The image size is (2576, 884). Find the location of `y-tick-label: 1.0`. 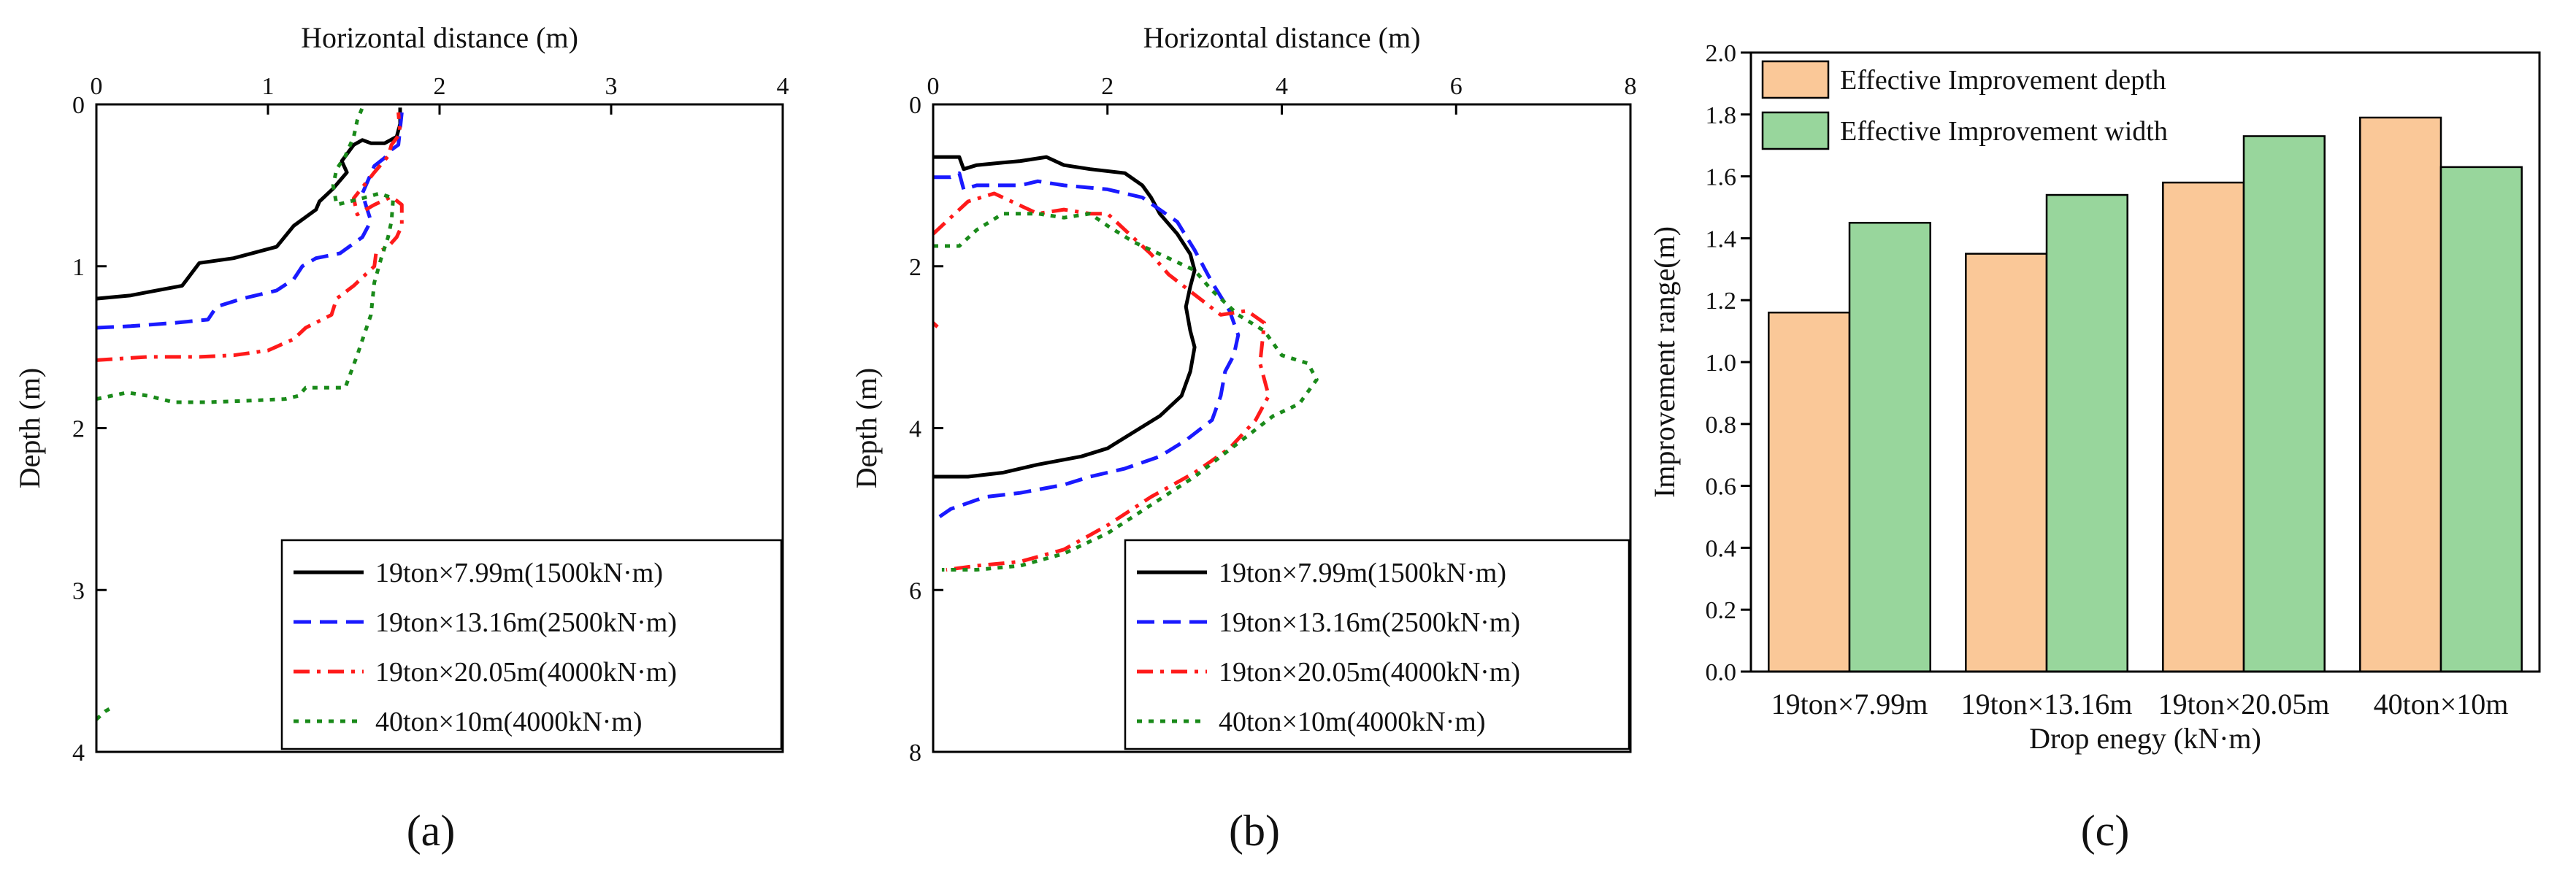

y-tick-label: 1.0 is located at coordinates (1721, 363).